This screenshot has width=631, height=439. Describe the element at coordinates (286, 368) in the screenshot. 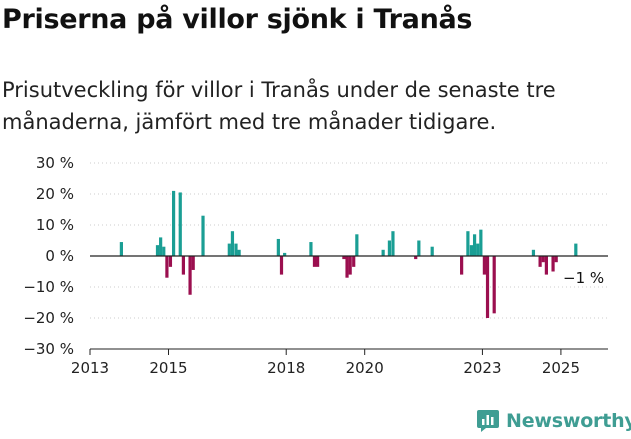

I see `x-tick-label: 2018` at that location.